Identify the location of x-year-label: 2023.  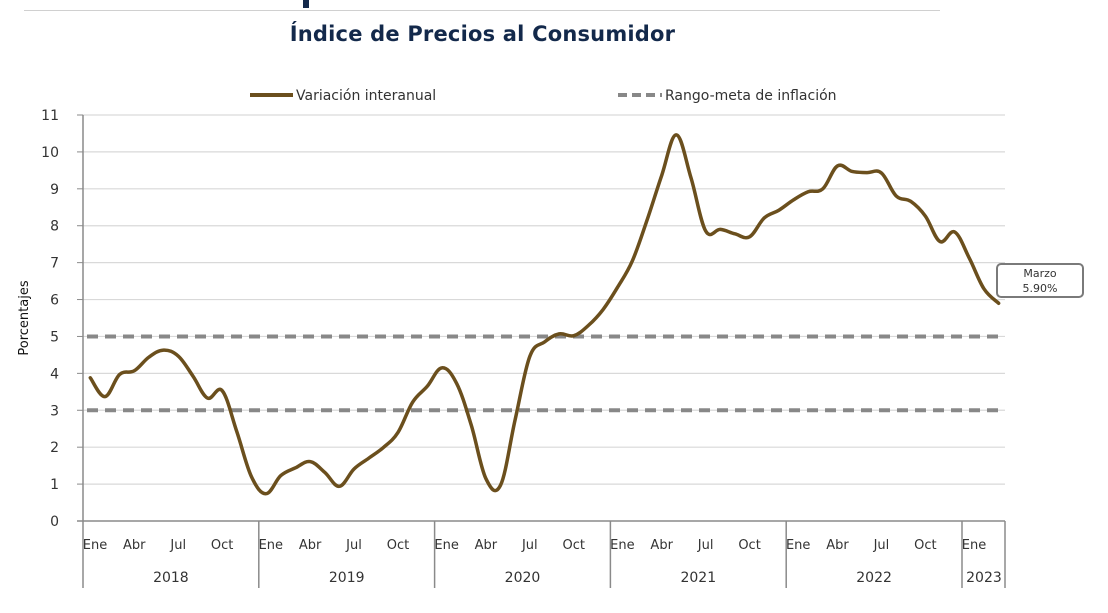
(984, 578).